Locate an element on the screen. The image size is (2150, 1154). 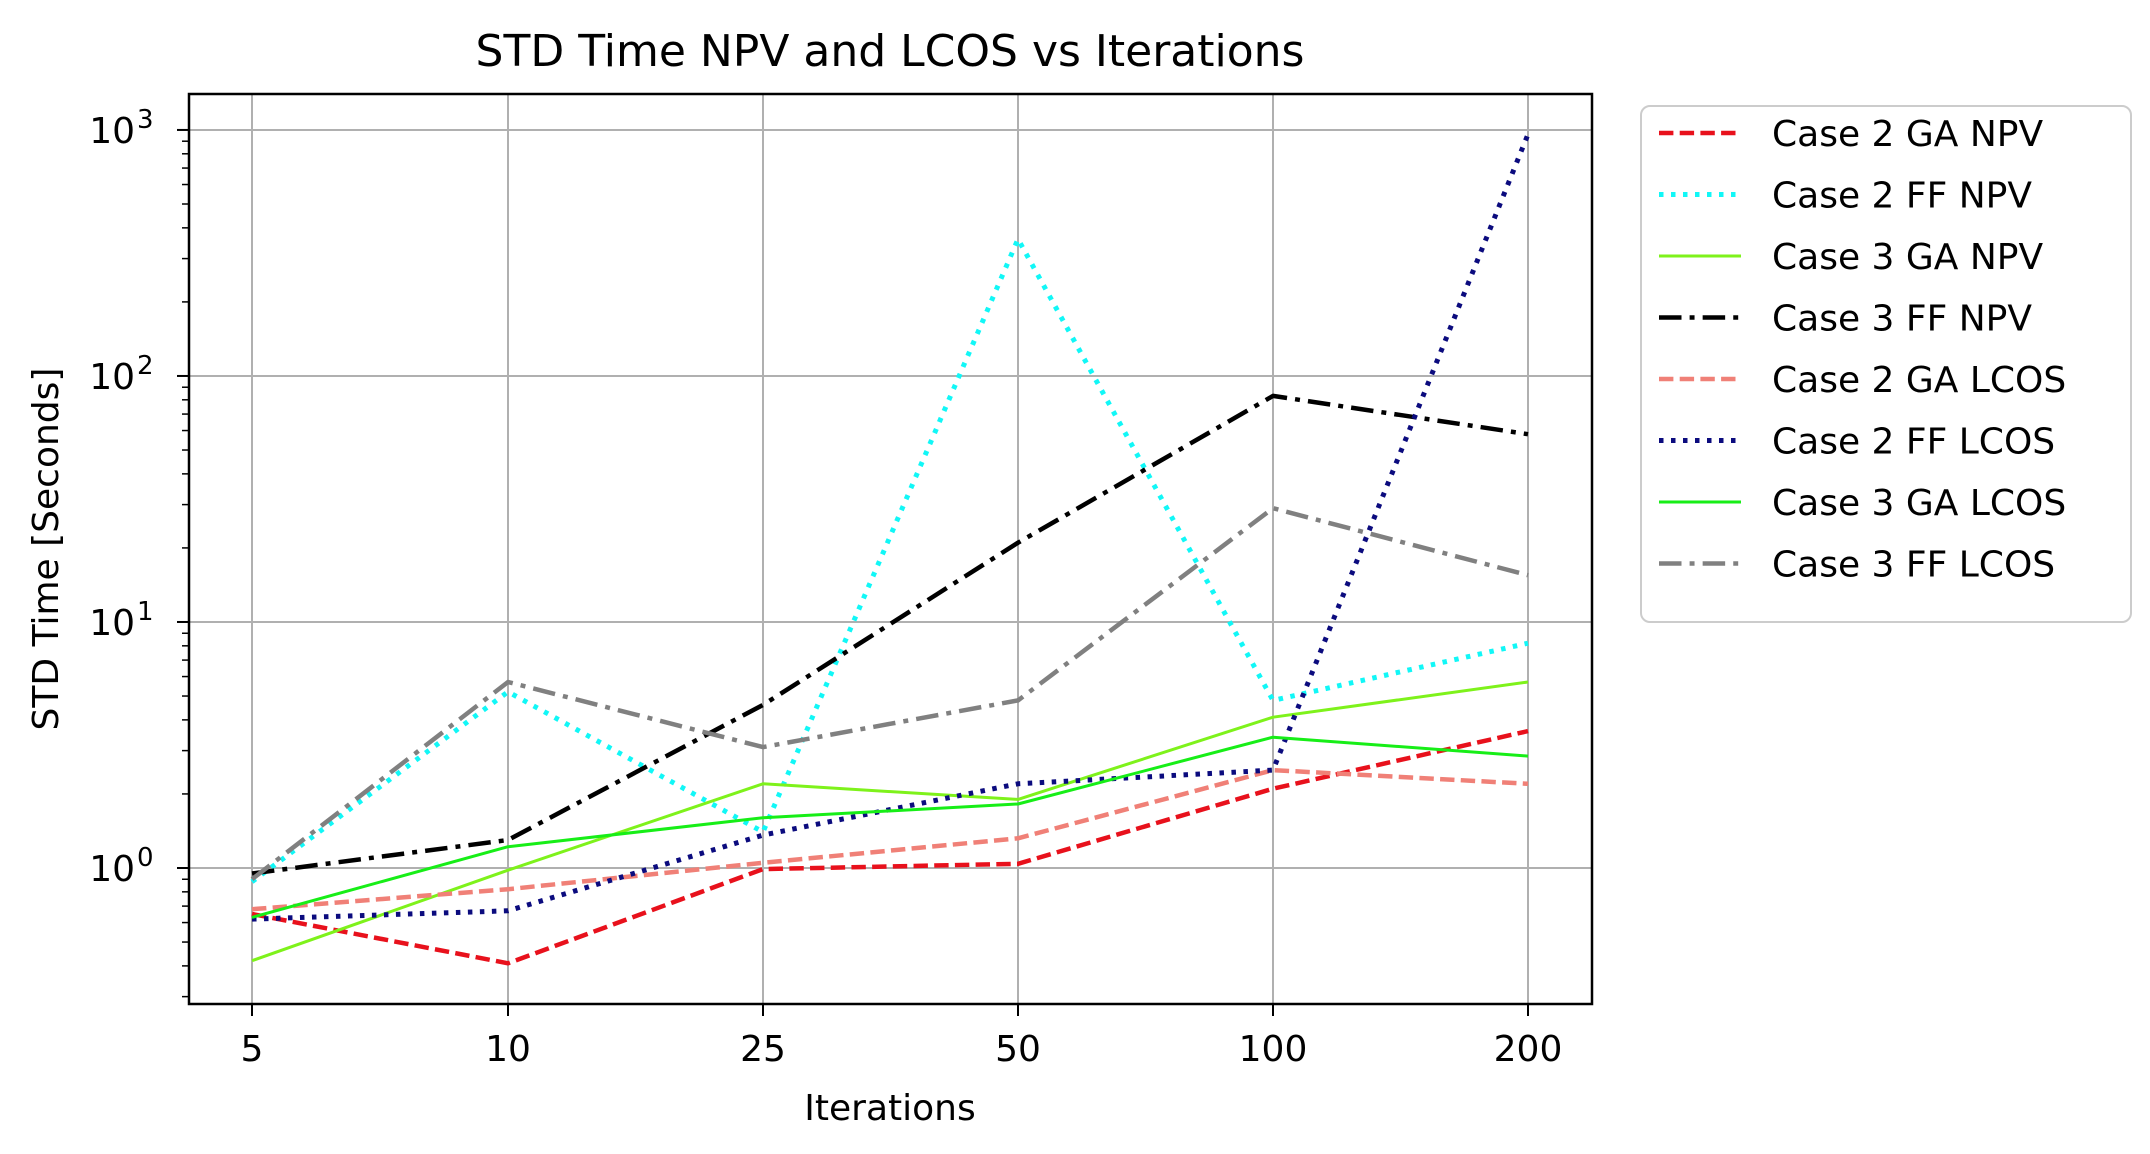
legend-entry: Case 2 FF LCOS is located at coordinates (1913, 442).